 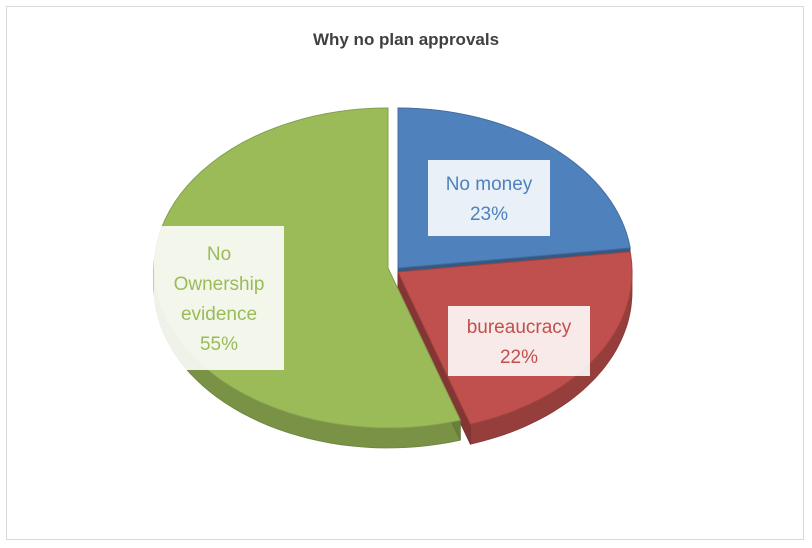 What do you see at coordinates (519, 357) in the screenshot?
I see `data-label-value: 22%` at bounding box center [519, 357].